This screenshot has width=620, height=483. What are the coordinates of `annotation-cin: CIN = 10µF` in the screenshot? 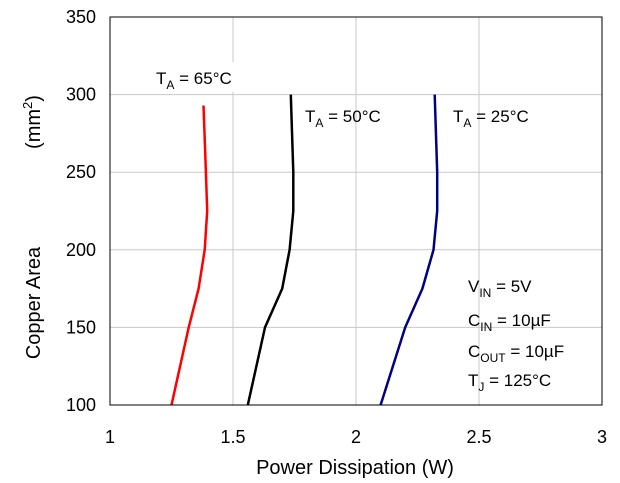 It's located at (509, 322).